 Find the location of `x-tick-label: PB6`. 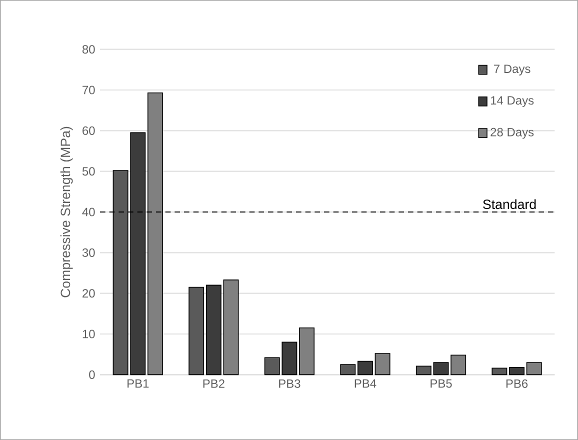

x-tick-label: PB6 is located at coordinates (517, 383).